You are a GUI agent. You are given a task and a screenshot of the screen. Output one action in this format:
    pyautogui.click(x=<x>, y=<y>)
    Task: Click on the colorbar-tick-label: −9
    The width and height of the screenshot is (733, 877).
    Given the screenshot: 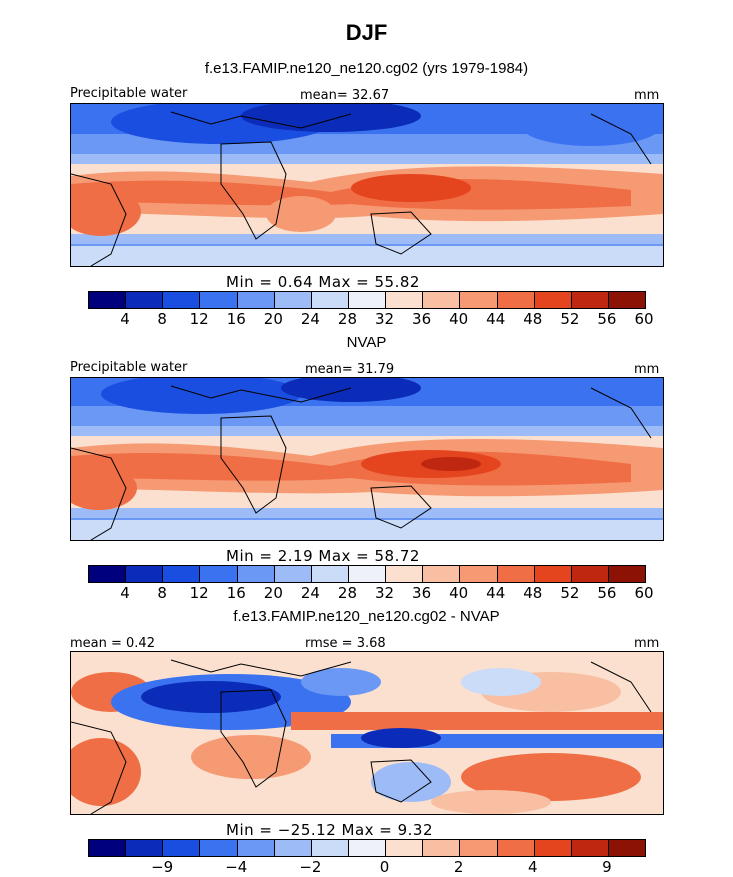 What is the action you would take?
    pyautogui.click(x=162, y=867)
    